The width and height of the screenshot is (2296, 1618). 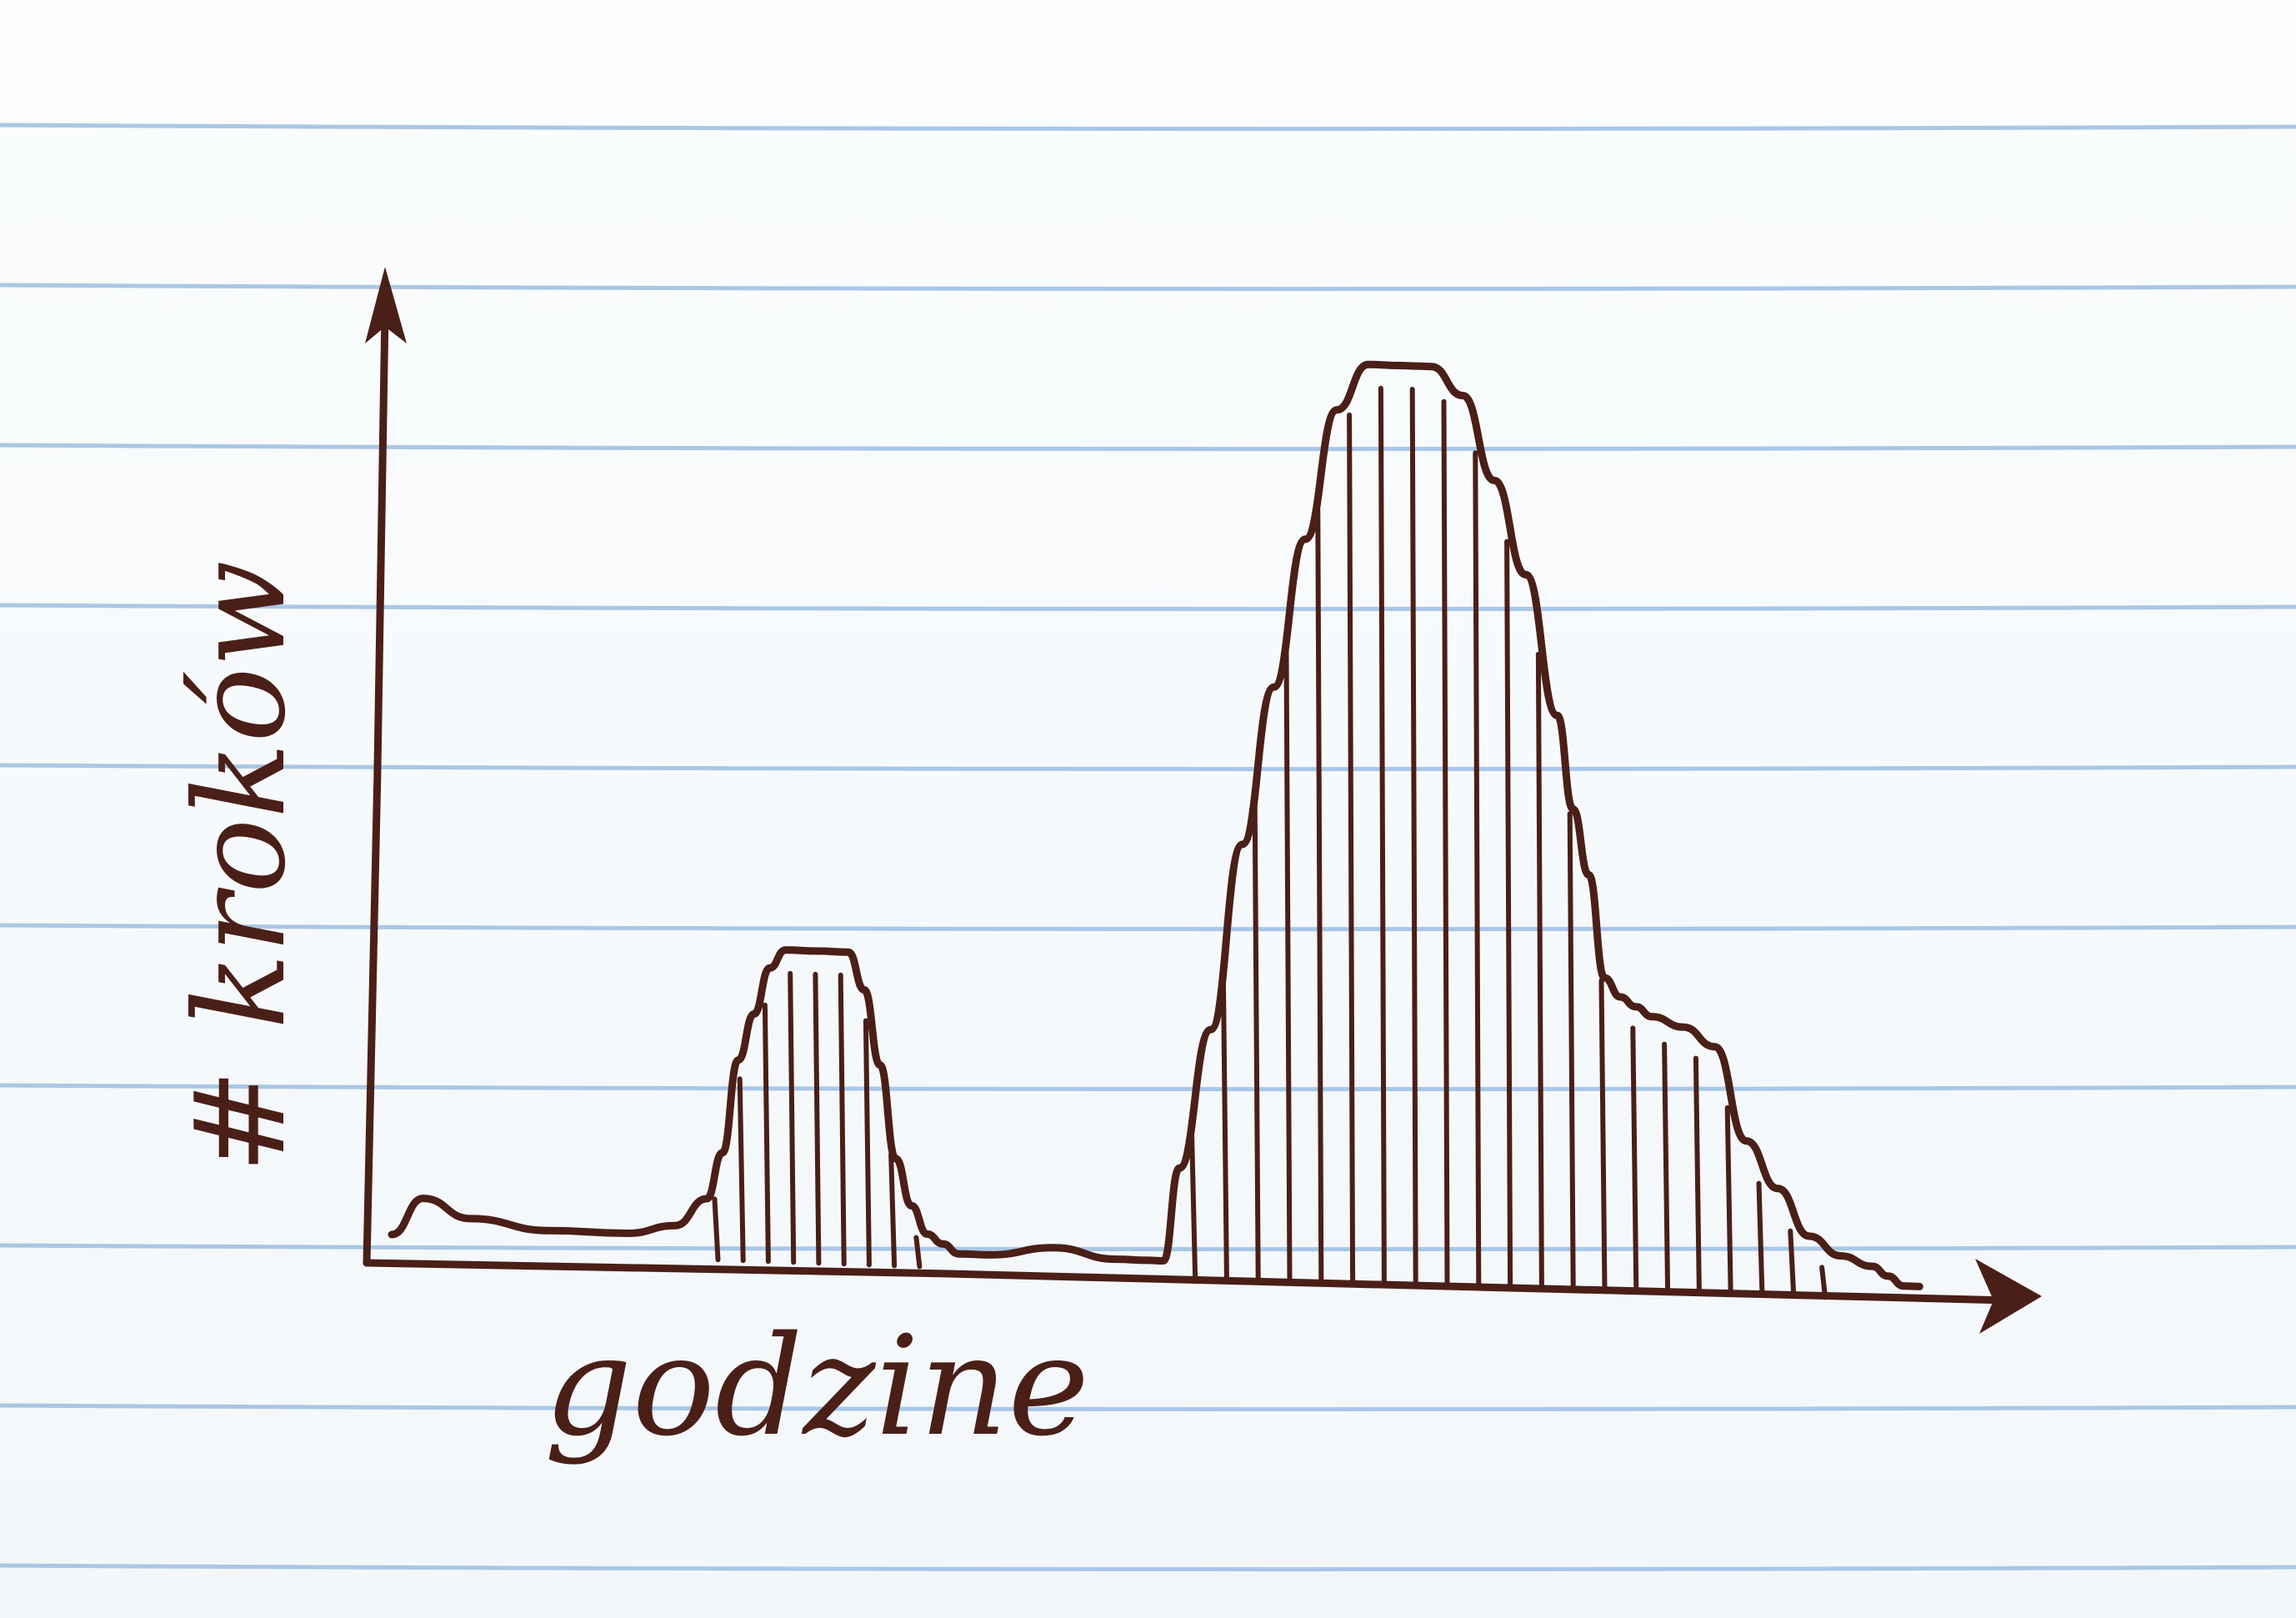 What do you see at coordinates (240, 867) in the screenshot?
I see `y-axis-label: # kroków` at bounding box center [240, 867].